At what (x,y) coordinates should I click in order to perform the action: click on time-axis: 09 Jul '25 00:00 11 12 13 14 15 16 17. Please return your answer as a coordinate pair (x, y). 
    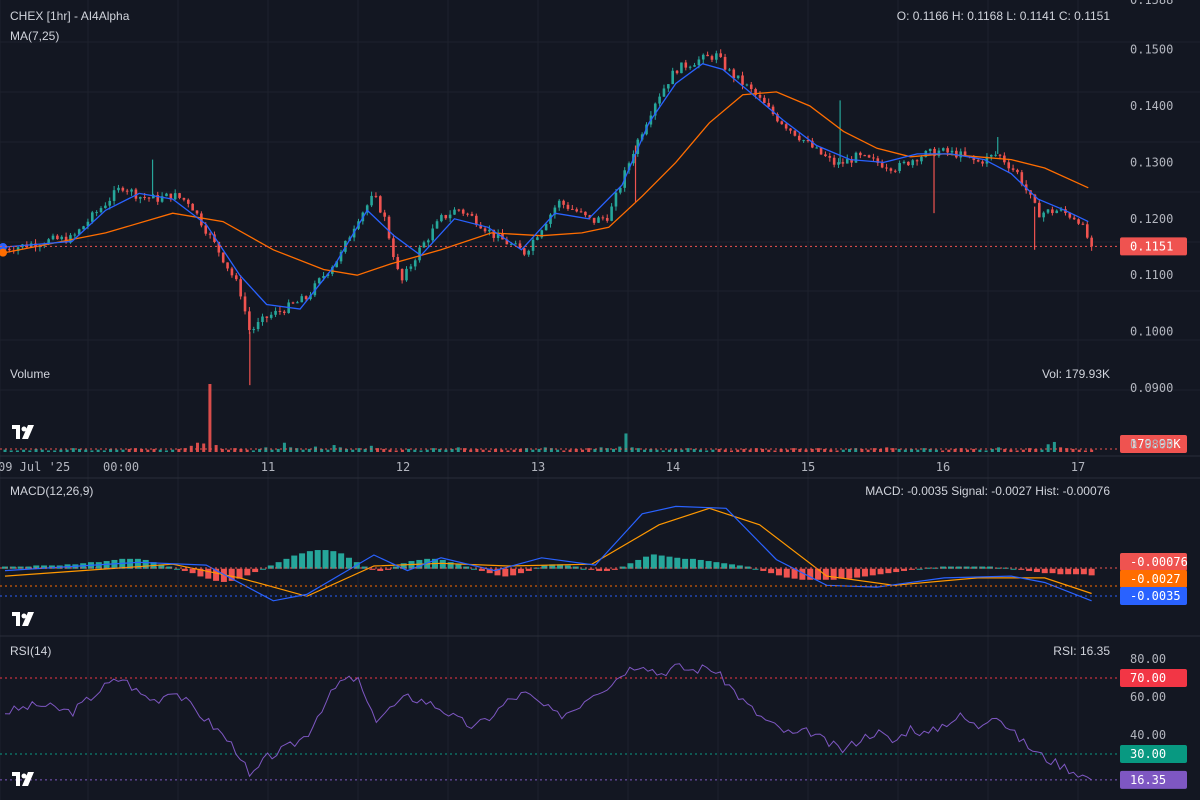
    Looking at the image, I should click on (542, 467).